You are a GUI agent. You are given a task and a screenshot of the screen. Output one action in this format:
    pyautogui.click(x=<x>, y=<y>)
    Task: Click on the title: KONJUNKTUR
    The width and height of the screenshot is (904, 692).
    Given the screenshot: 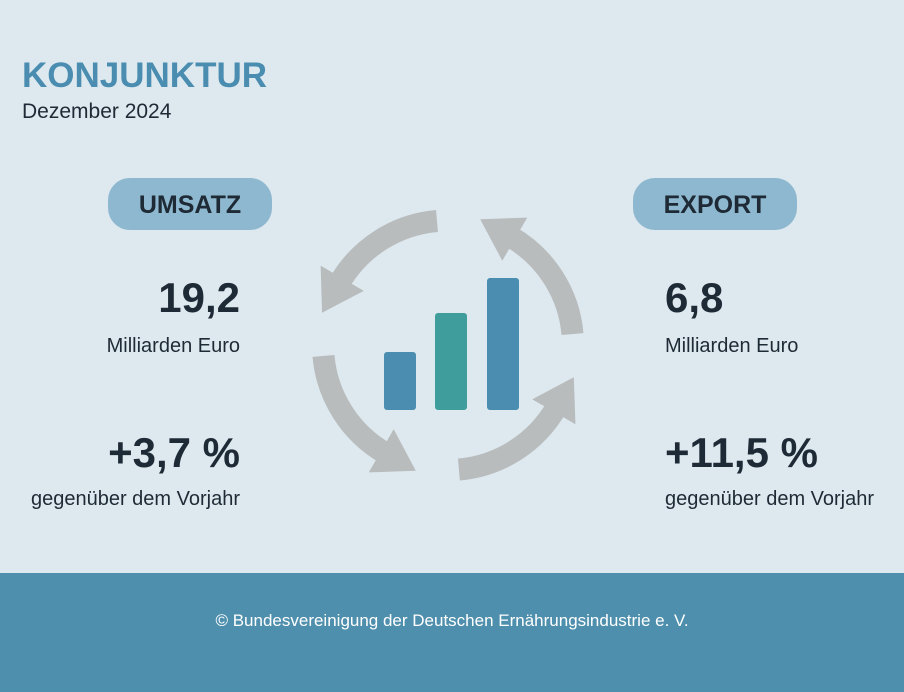 What is the action you would take?
    pyautogui.click(x=144, y=75)
    